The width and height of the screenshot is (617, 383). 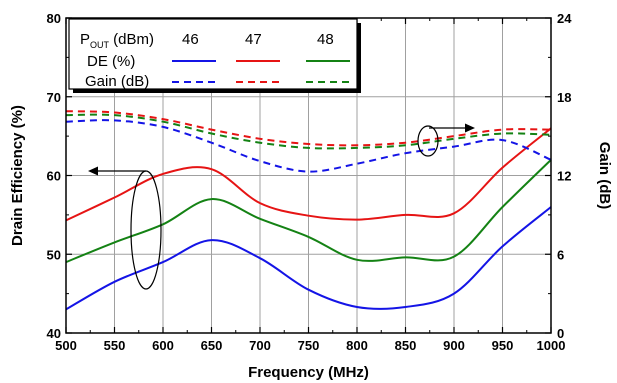 I want to click on x-tick-label: 900, so click(x=454, y=345).